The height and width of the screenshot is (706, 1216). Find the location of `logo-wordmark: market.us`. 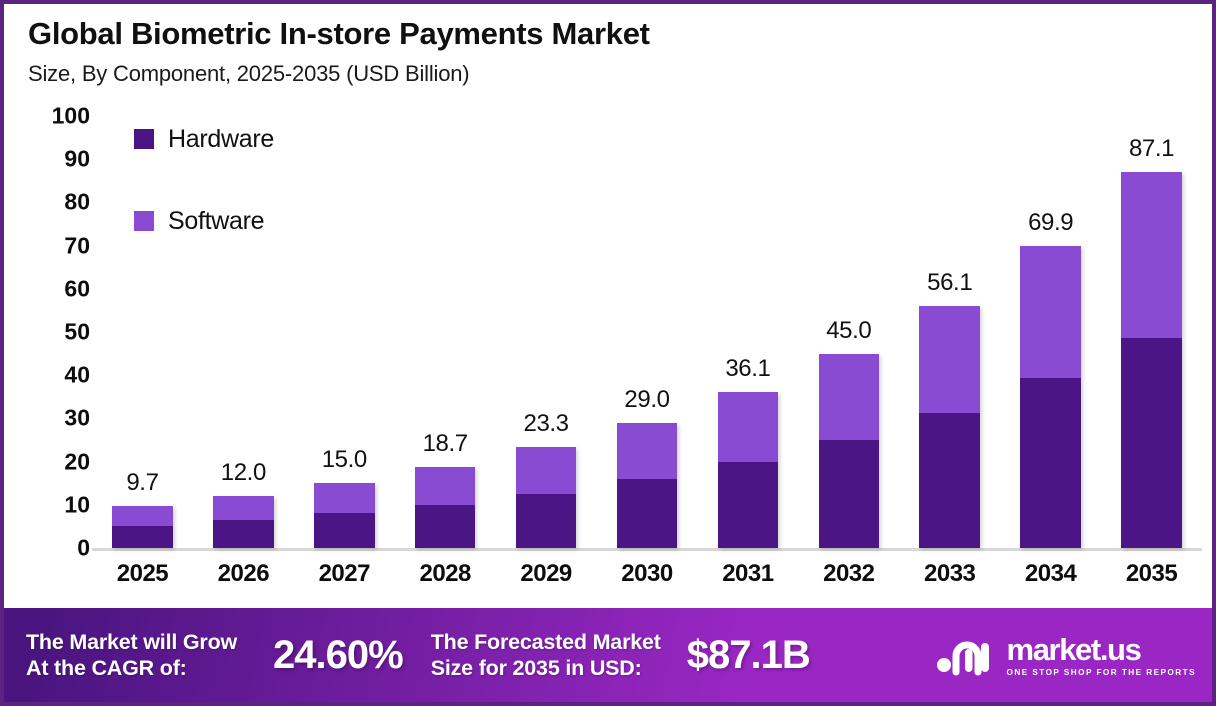

logo-wordmark: market.us is located at coordinates (1074, 649).